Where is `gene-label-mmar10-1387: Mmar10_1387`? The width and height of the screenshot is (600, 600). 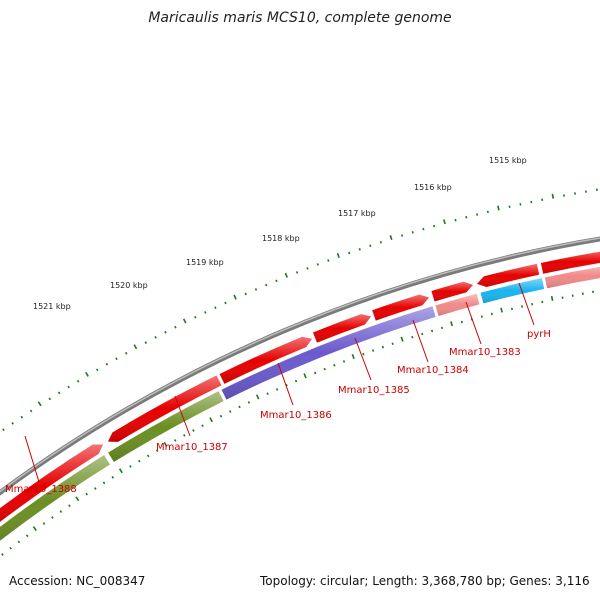 gene-label-mmar10-1387: Mmar10_1387 is located at coordinates (192, 447).